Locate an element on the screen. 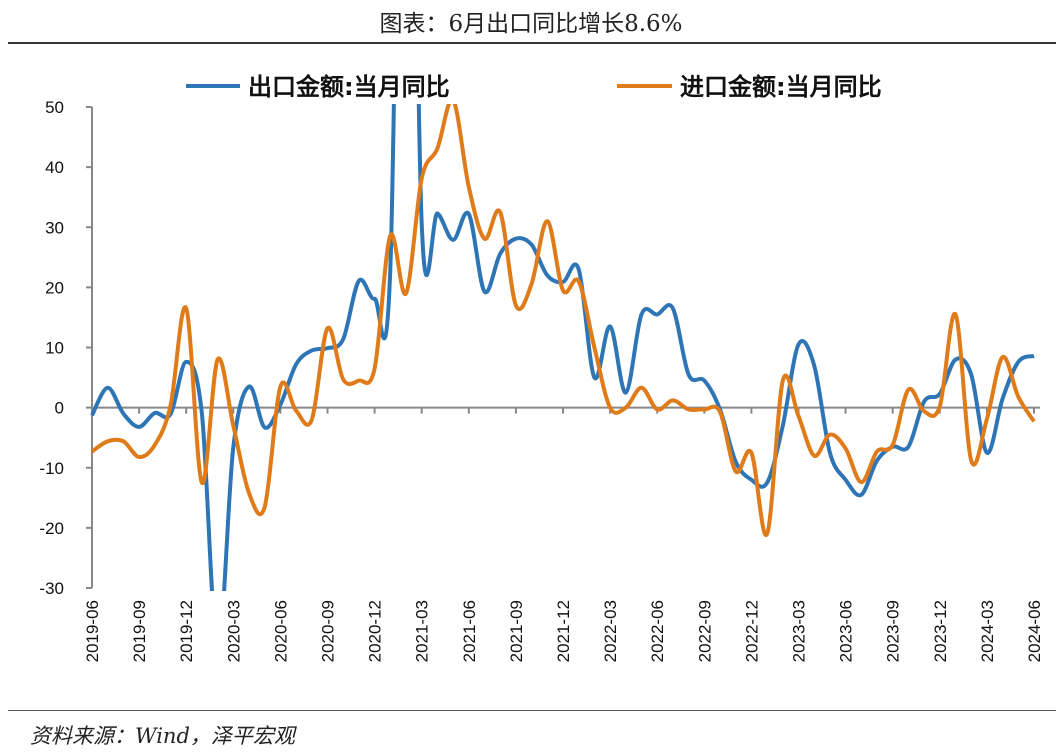  x-tick-label: 2019-12 is located at coordinates (186, 631).